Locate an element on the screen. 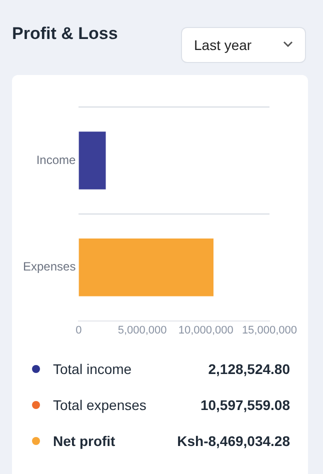  text: Ksh-8,469,034.28 is located at coordinates (233, 441).